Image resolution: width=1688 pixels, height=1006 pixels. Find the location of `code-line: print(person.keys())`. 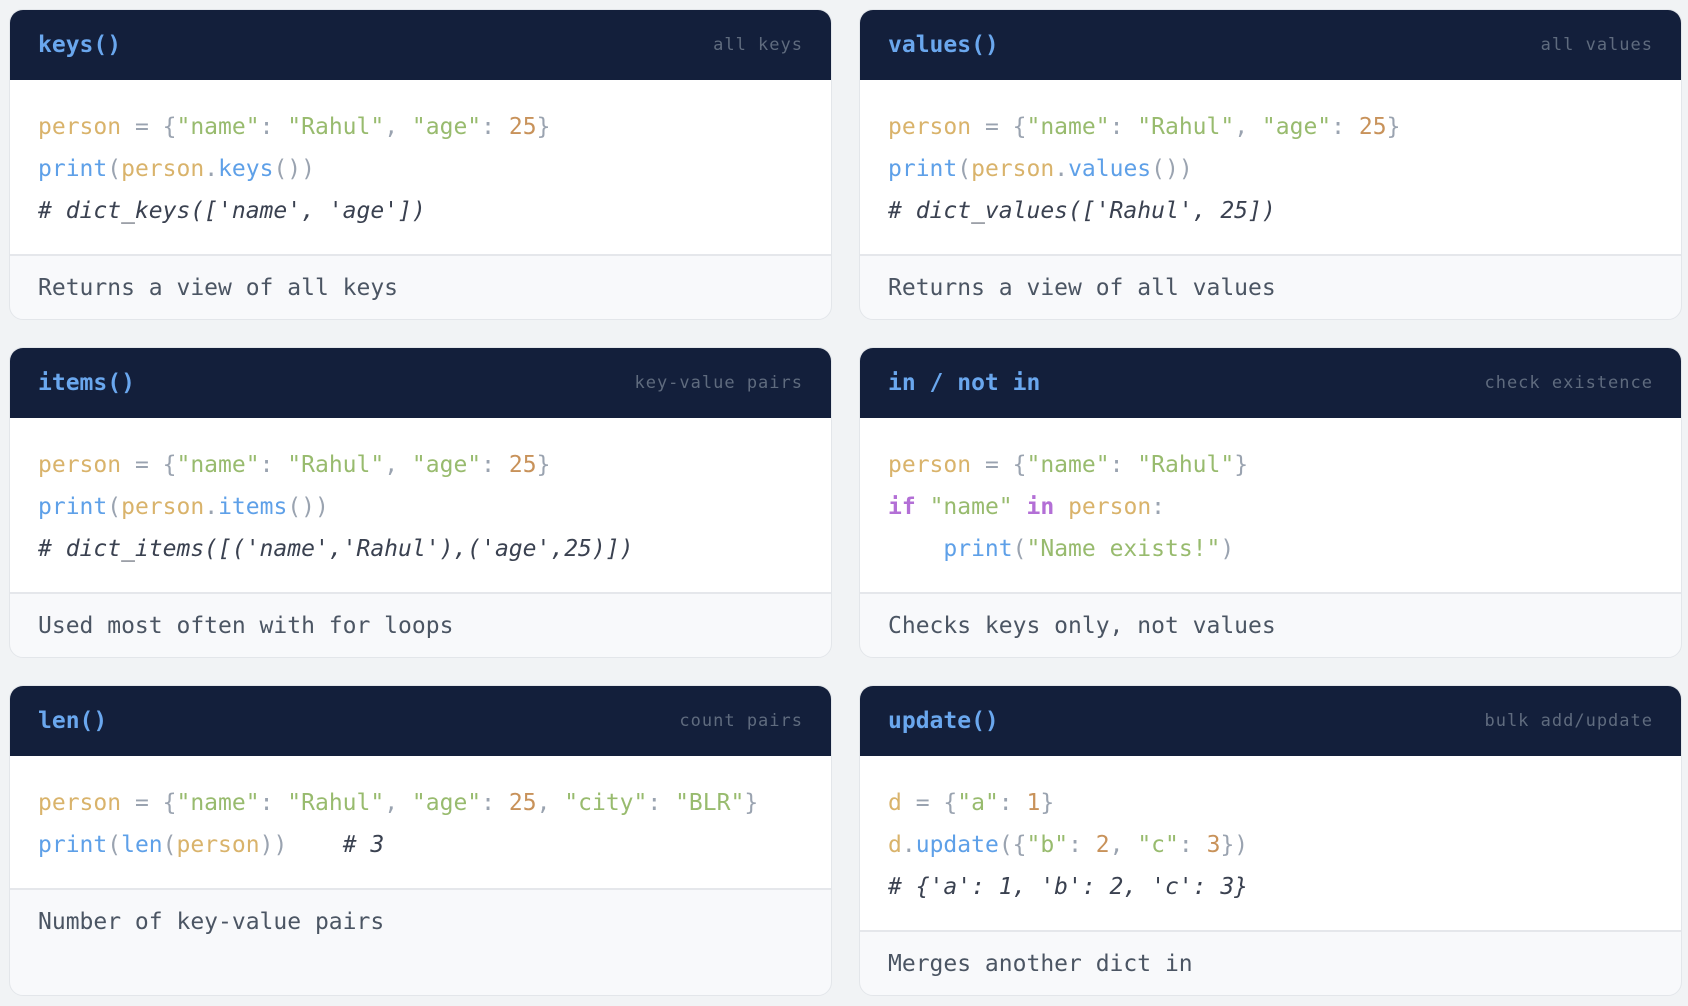

code-line: print(person.keys()) is located at coordinates (420, 169).